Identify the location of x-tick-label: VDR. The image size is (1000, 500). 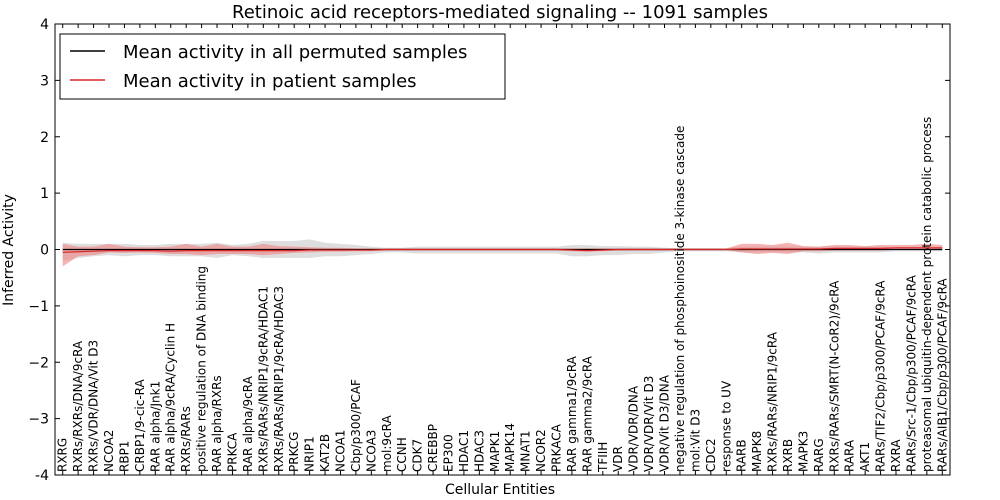
(618, 459).